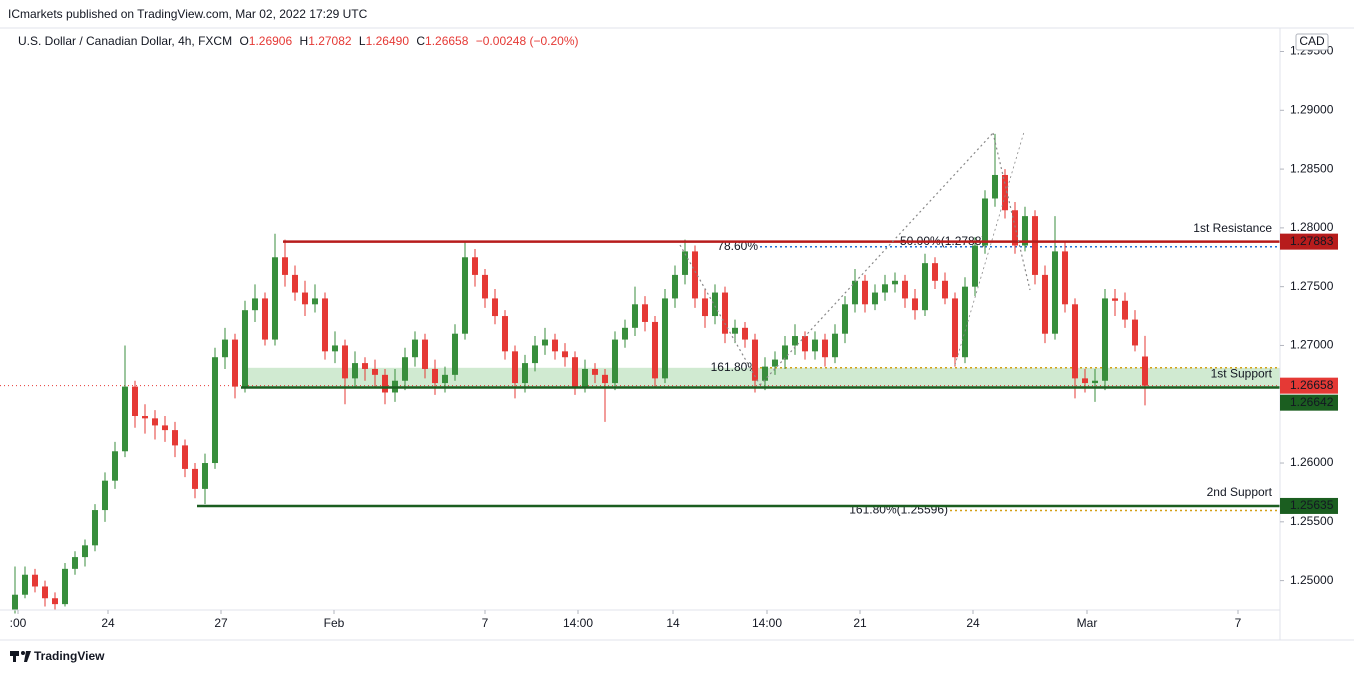 The height and width of the screenshot is (674, 1354). What do you see at coordinates (27, 656) in the screenshot?
I see `logo-mark` at bounding box center [27, 656].